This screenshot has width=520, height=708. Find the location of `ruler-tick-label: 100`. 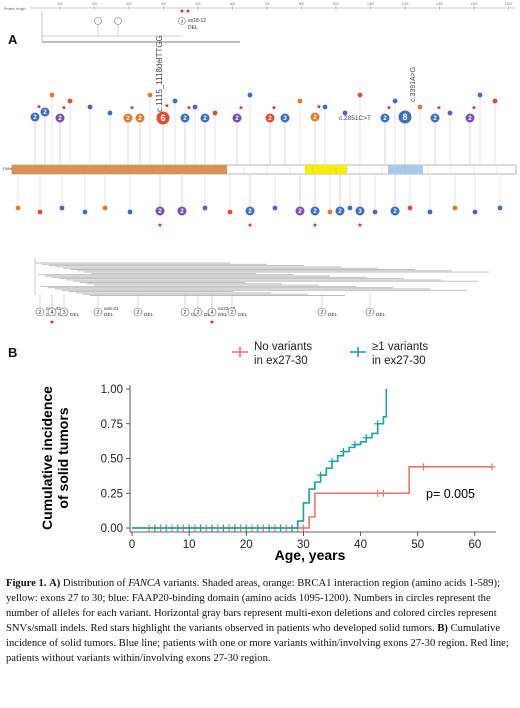

ruler-tick-label: 100 is located at coordinates (60, 4).